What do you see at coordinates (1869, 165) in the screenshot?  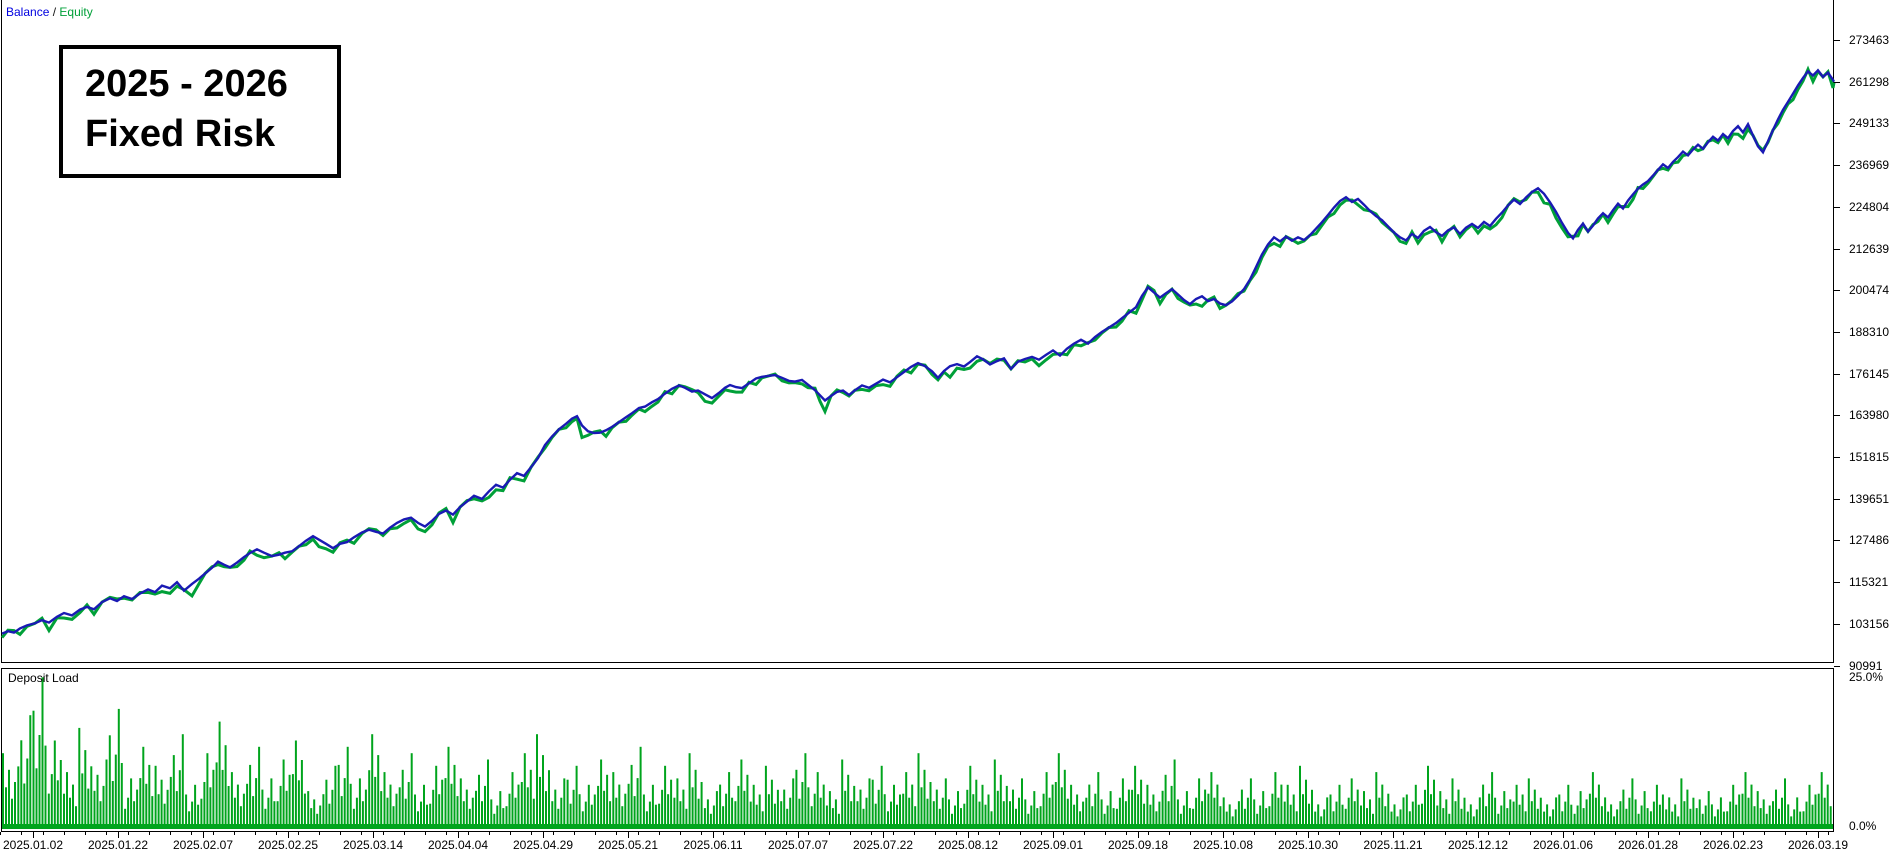 I see `y-tick-label: 236969` at bounding box center [1869, 165].